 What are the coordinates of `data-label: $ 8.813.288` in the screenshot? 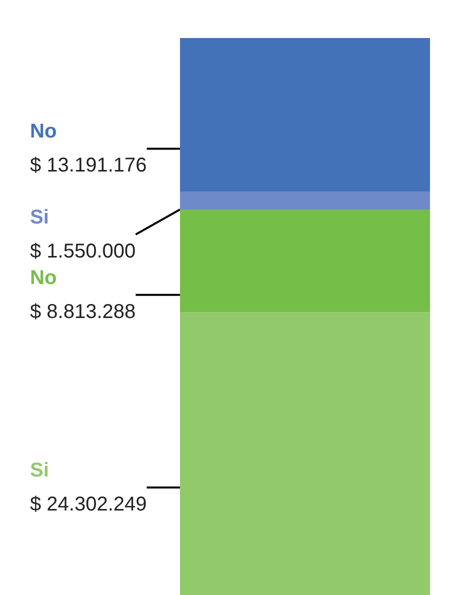 It's located at (83, 311).